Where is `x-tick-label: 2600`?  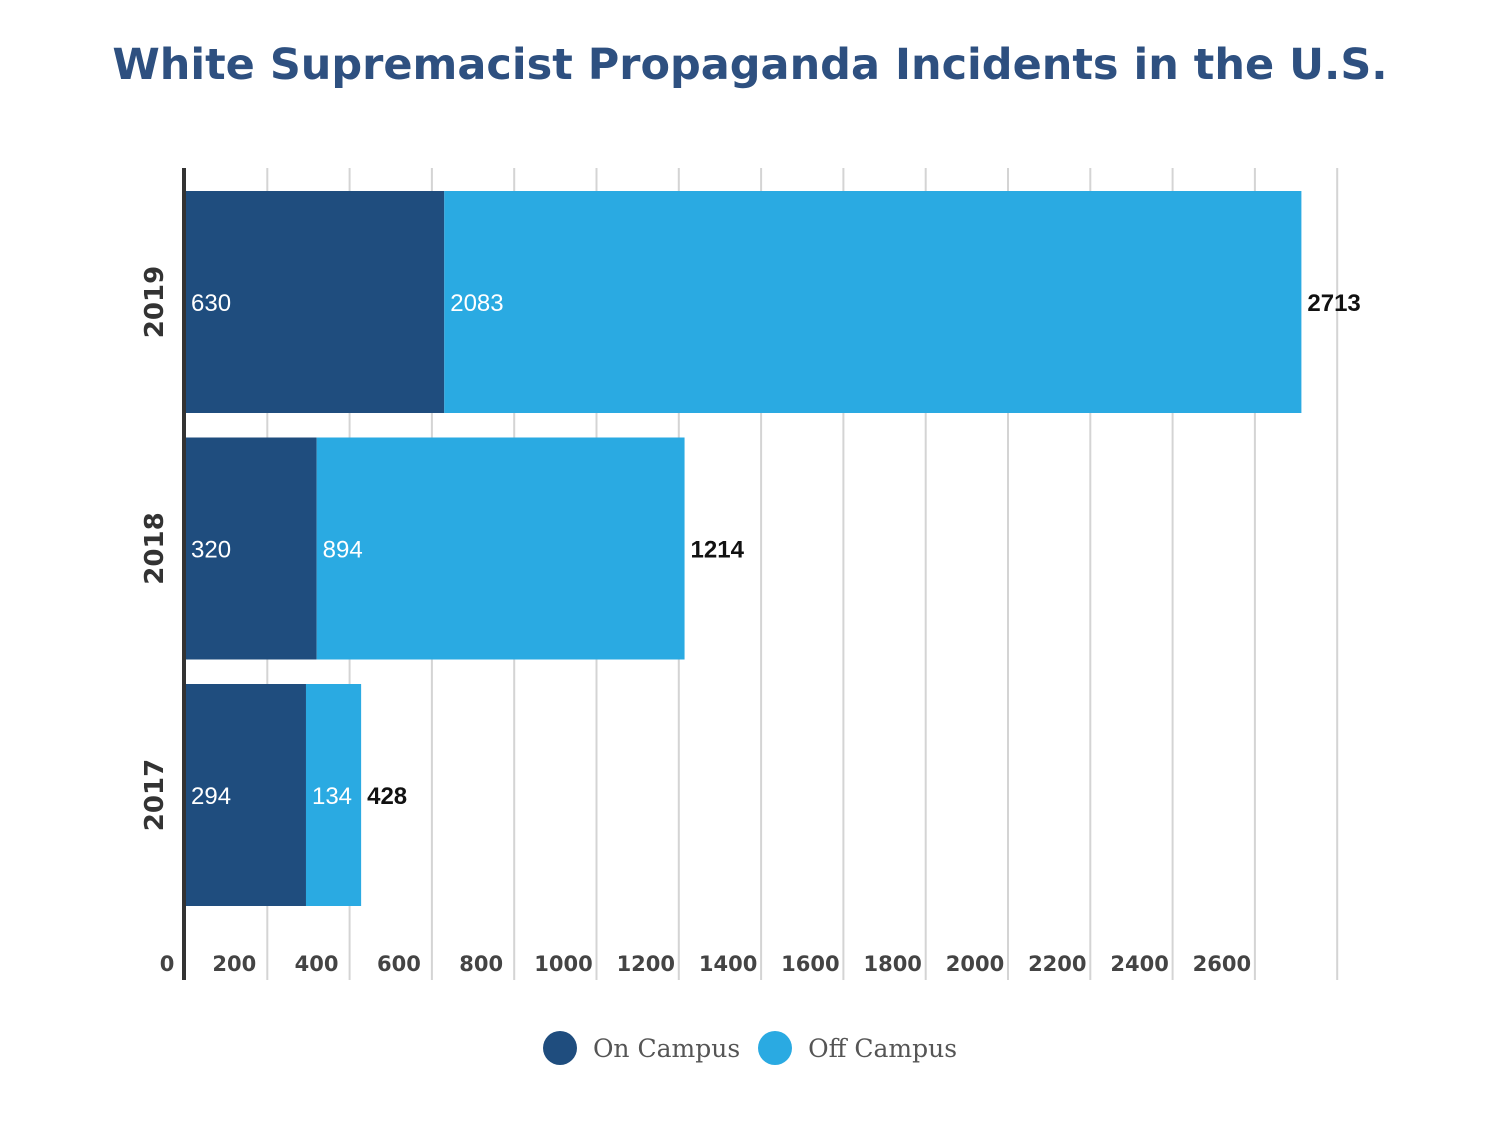
x-tick-label: 2600 is located at coordinates (1222, 964).